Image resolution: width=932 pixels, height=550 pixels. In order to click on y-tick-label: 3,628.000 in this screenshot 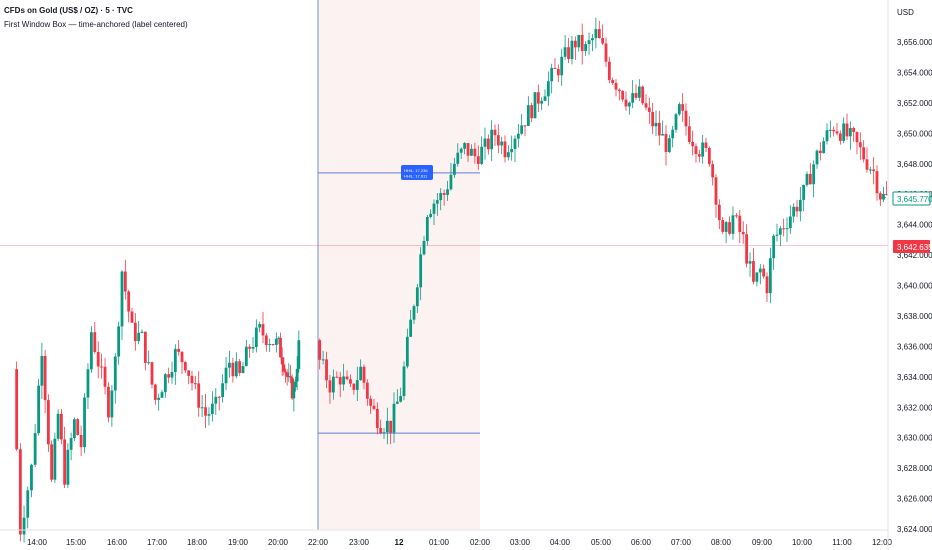, I will do `click(914, 468)`.